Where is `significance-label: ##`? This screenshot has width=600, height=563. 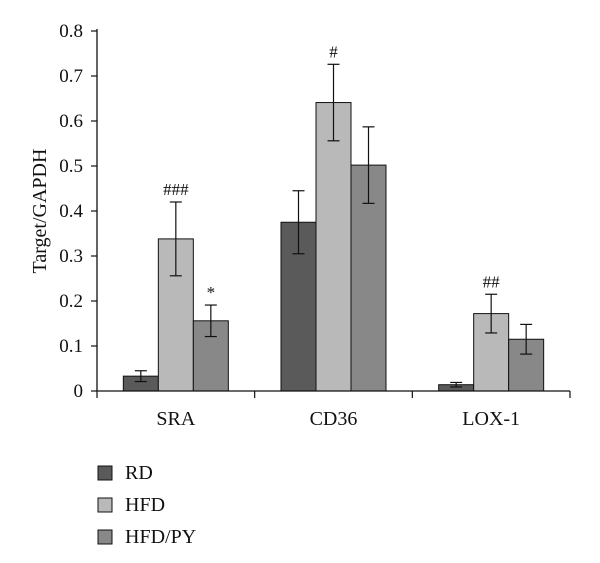 significance-label: ## is located at coordinates (492, 281).